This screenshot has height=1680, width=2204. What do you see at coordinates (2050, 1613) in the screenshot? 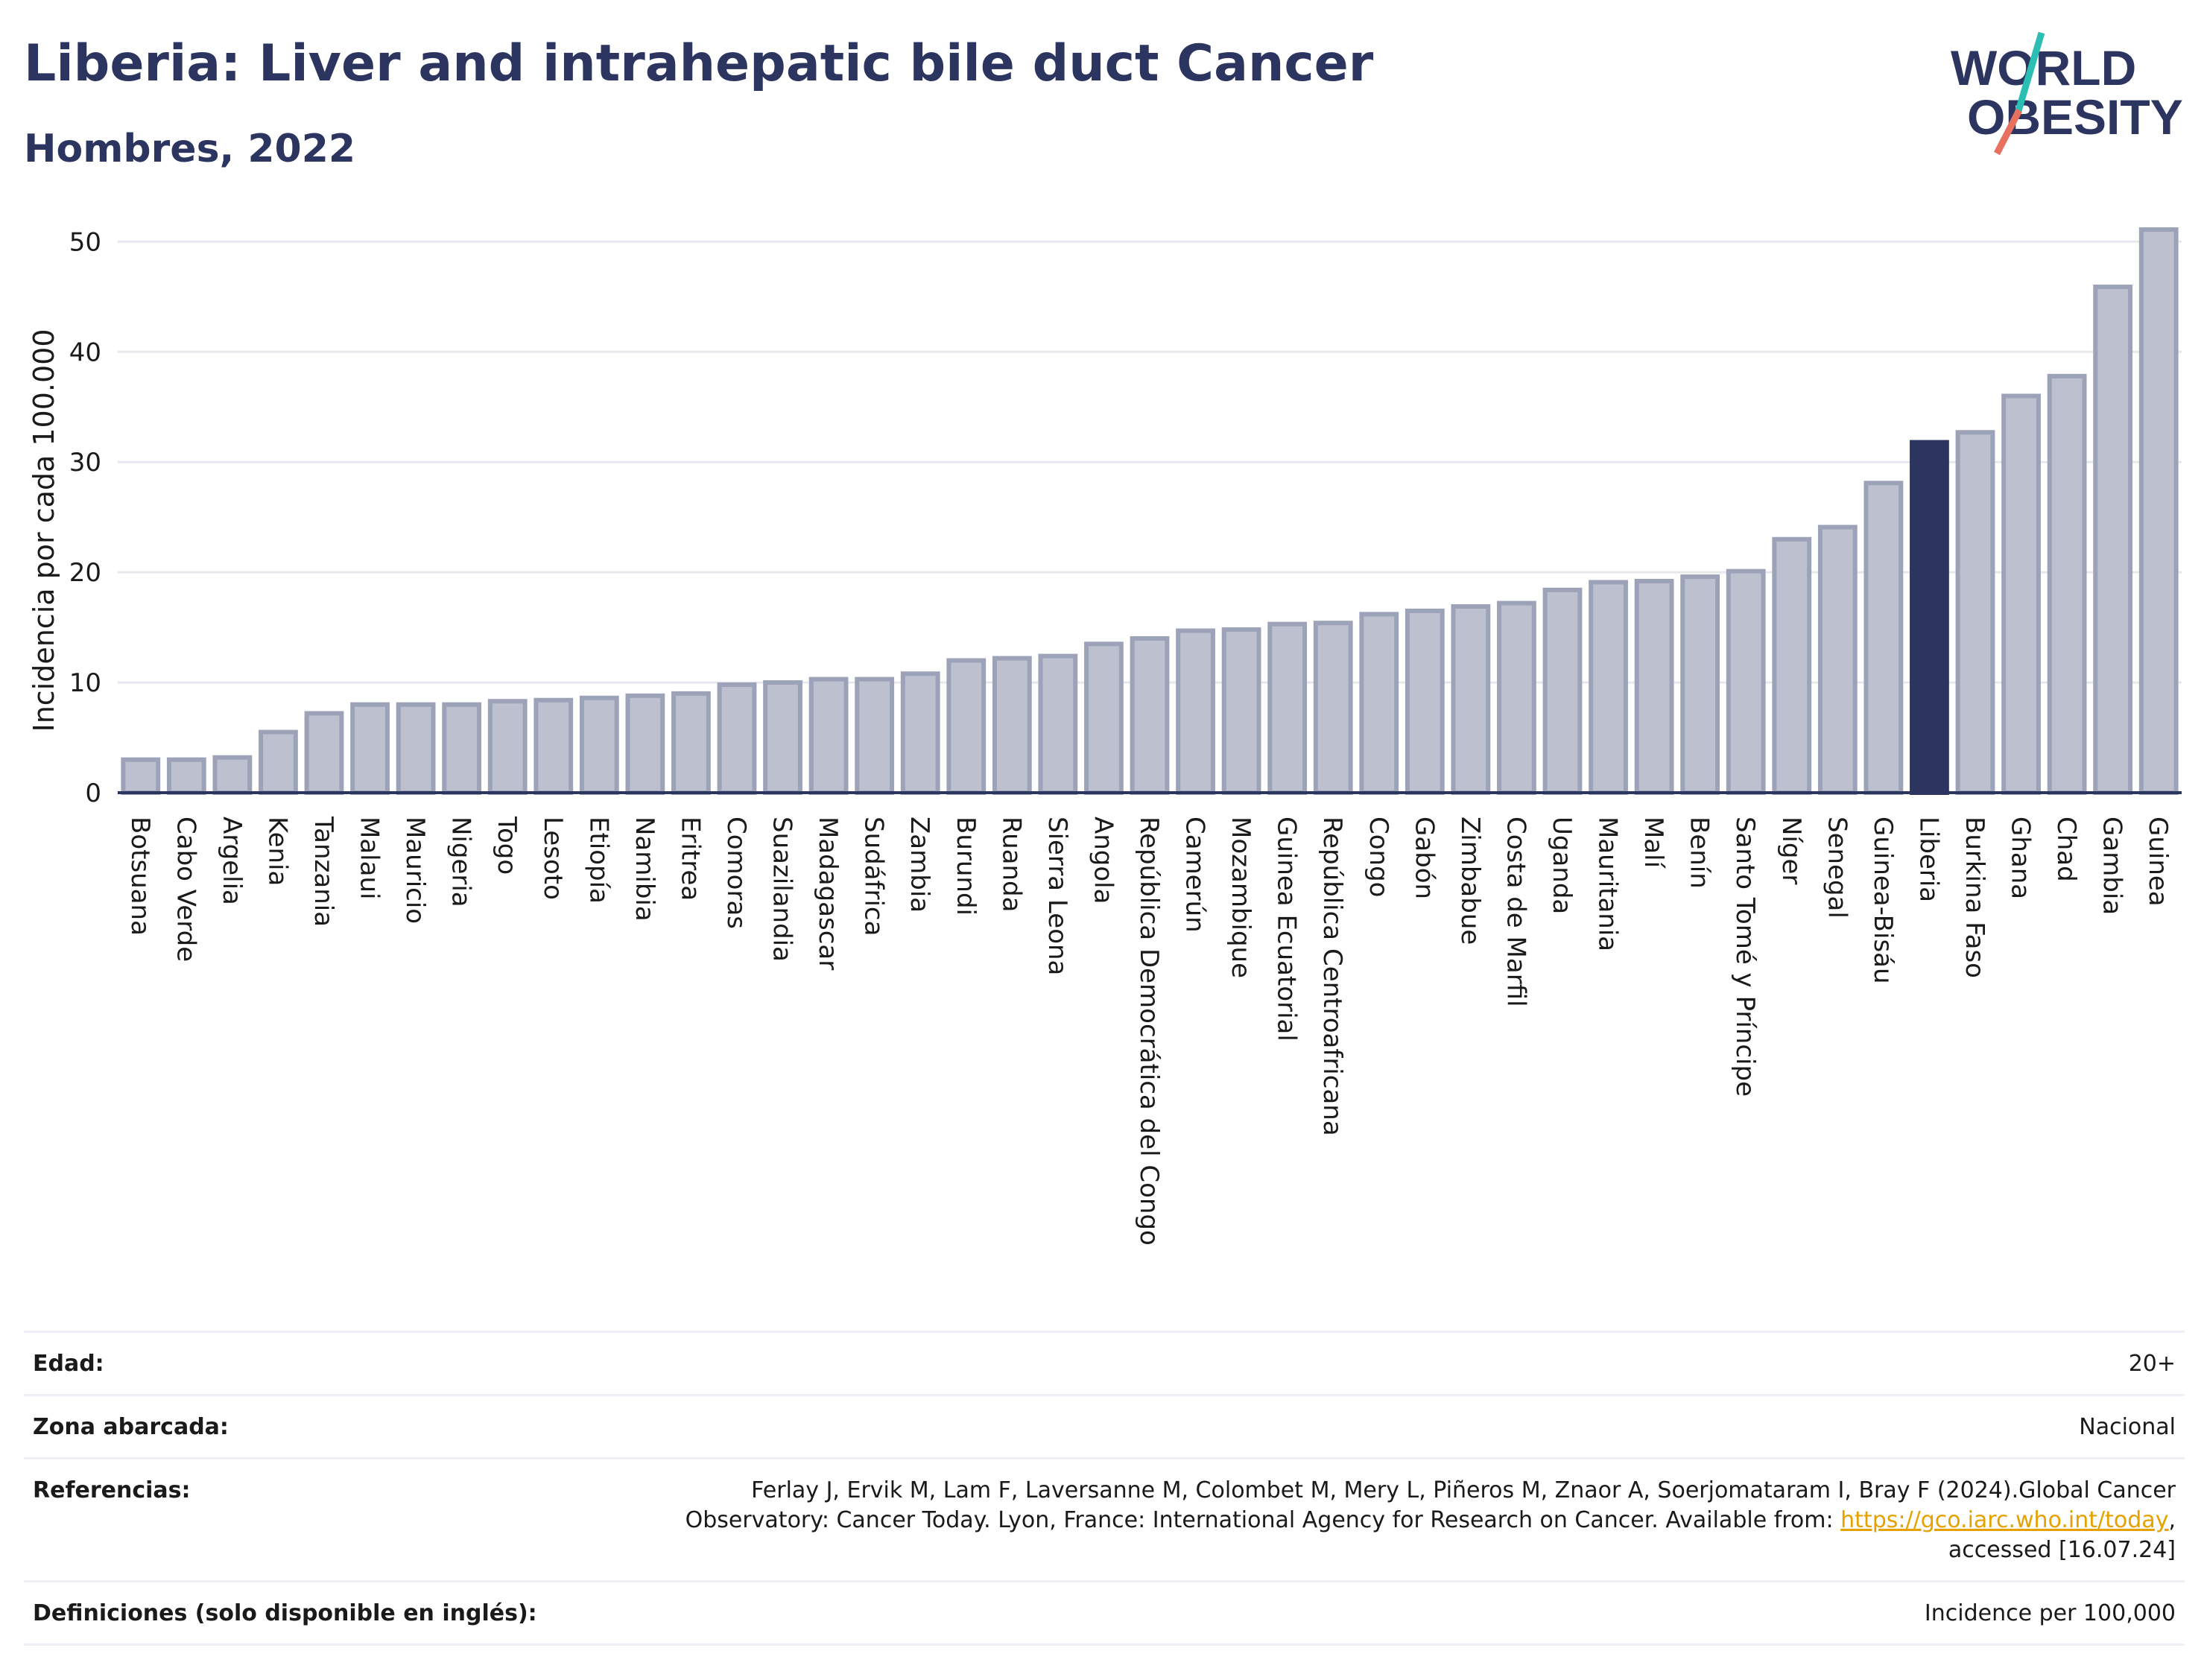
I see `definitions-value: Incidence per 100,000` at bounding box center [2050, 1613].